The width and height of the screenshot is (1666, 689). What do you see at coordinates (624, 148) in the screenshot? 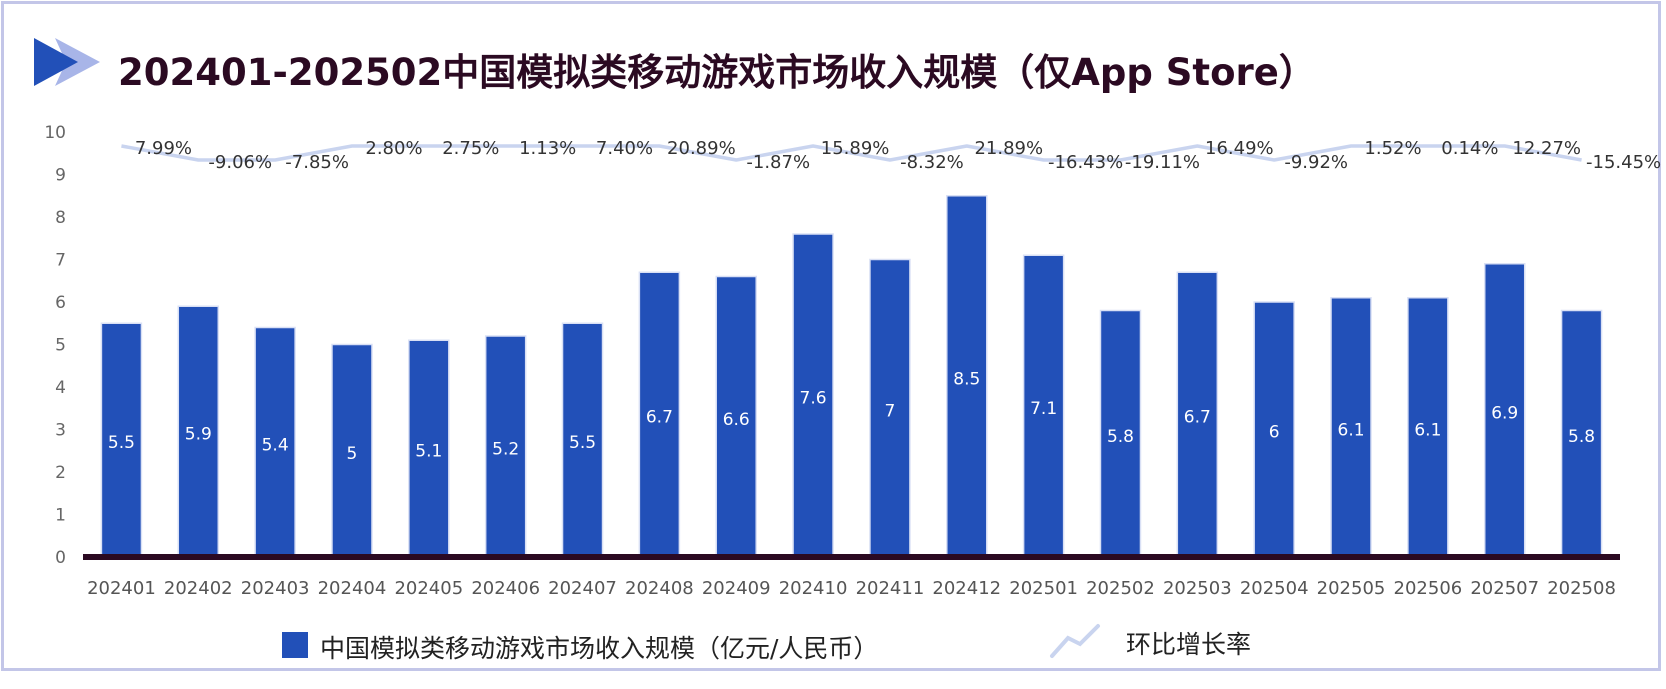
I see `growth-rate-label: 7.40%` at bounding box center [624, 148].